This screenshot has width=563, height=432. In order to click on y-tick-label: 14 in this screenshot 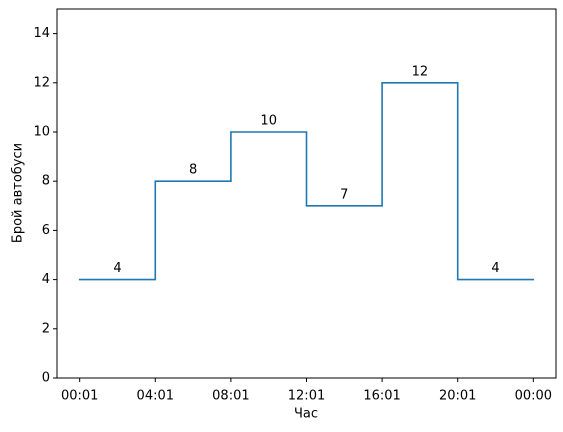, I will do `click(41, 33)`.